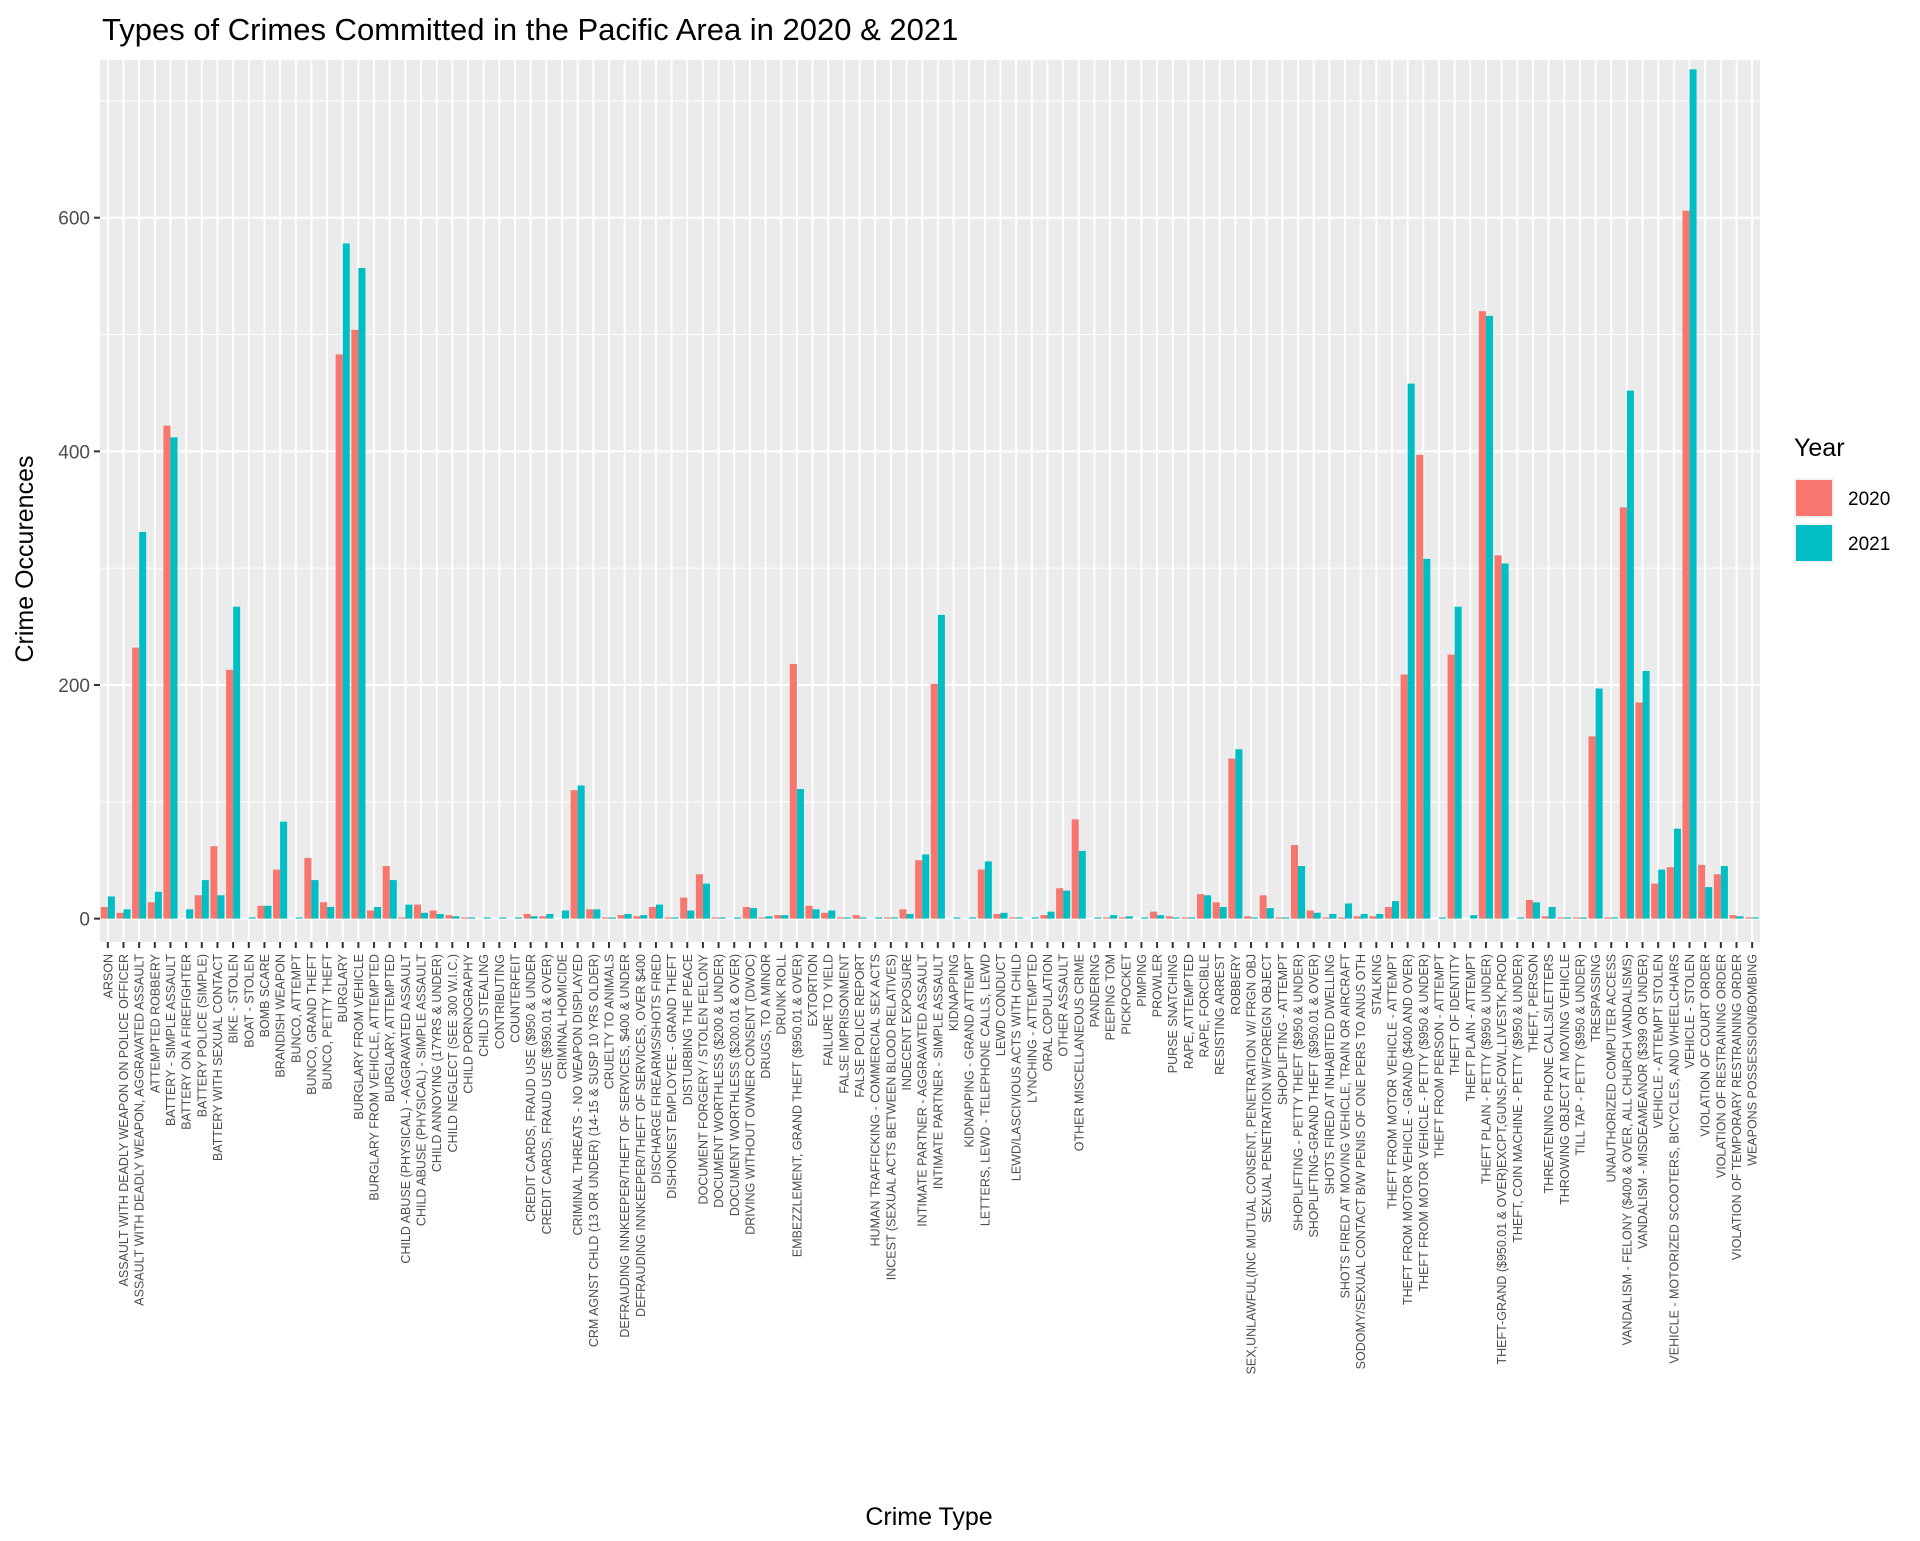  I want to click on x-tick-label: THEFT, PERSON, so click(1533, 1003).